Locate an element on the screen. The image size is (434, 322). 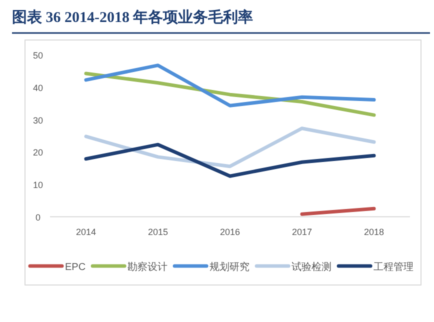
legend-label: EPC is located at coordinates (75, 267).